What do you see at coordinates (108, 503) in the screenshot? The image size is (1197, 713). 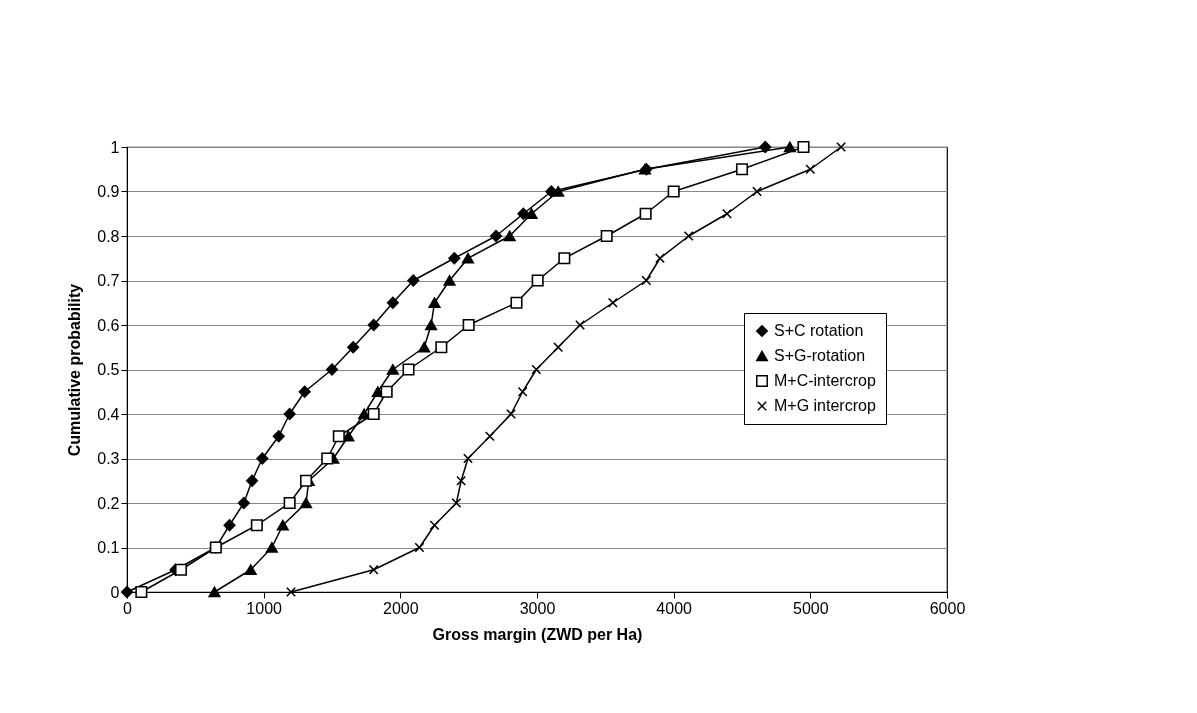 I see `y-tick-label: 0.2` at bounding box center [108, 503].